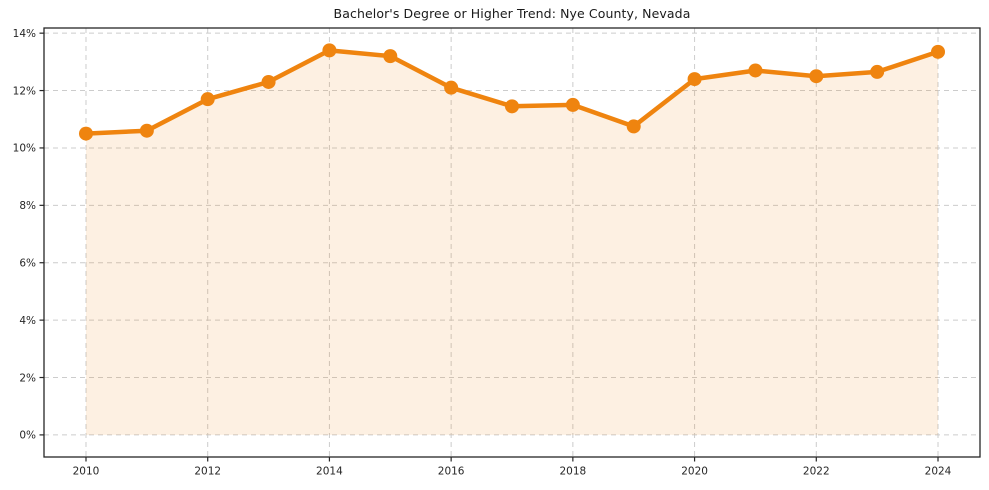  Describe the element at coordinates (694, 472) in the screenshot. I see `x-tick-label: 2020` at that location.